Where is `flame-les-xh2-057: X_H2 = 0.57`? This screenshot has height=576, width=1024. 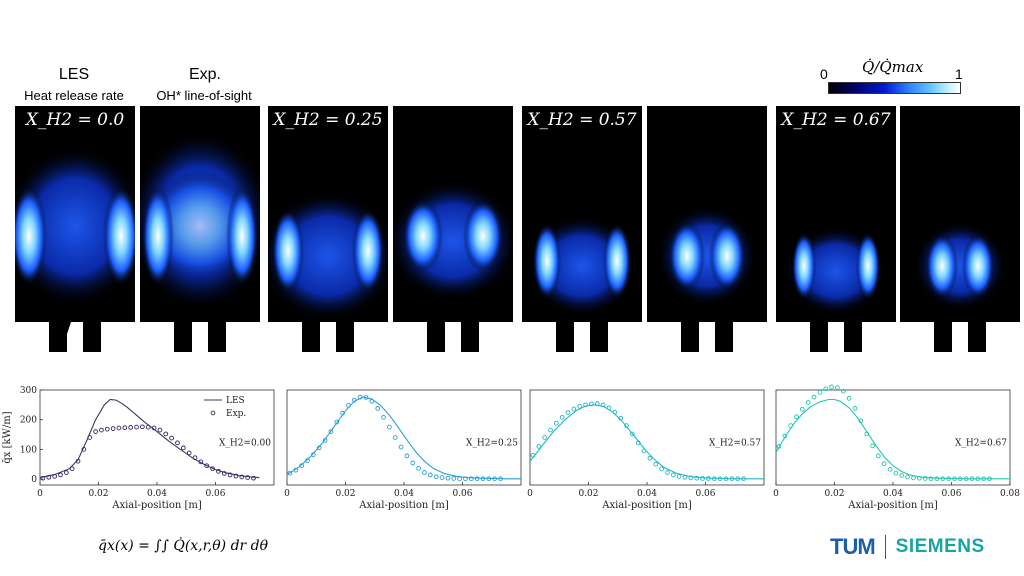 flame-les-xh2-057: X_H2 = 0.57 is located at coordinates (582, 214).